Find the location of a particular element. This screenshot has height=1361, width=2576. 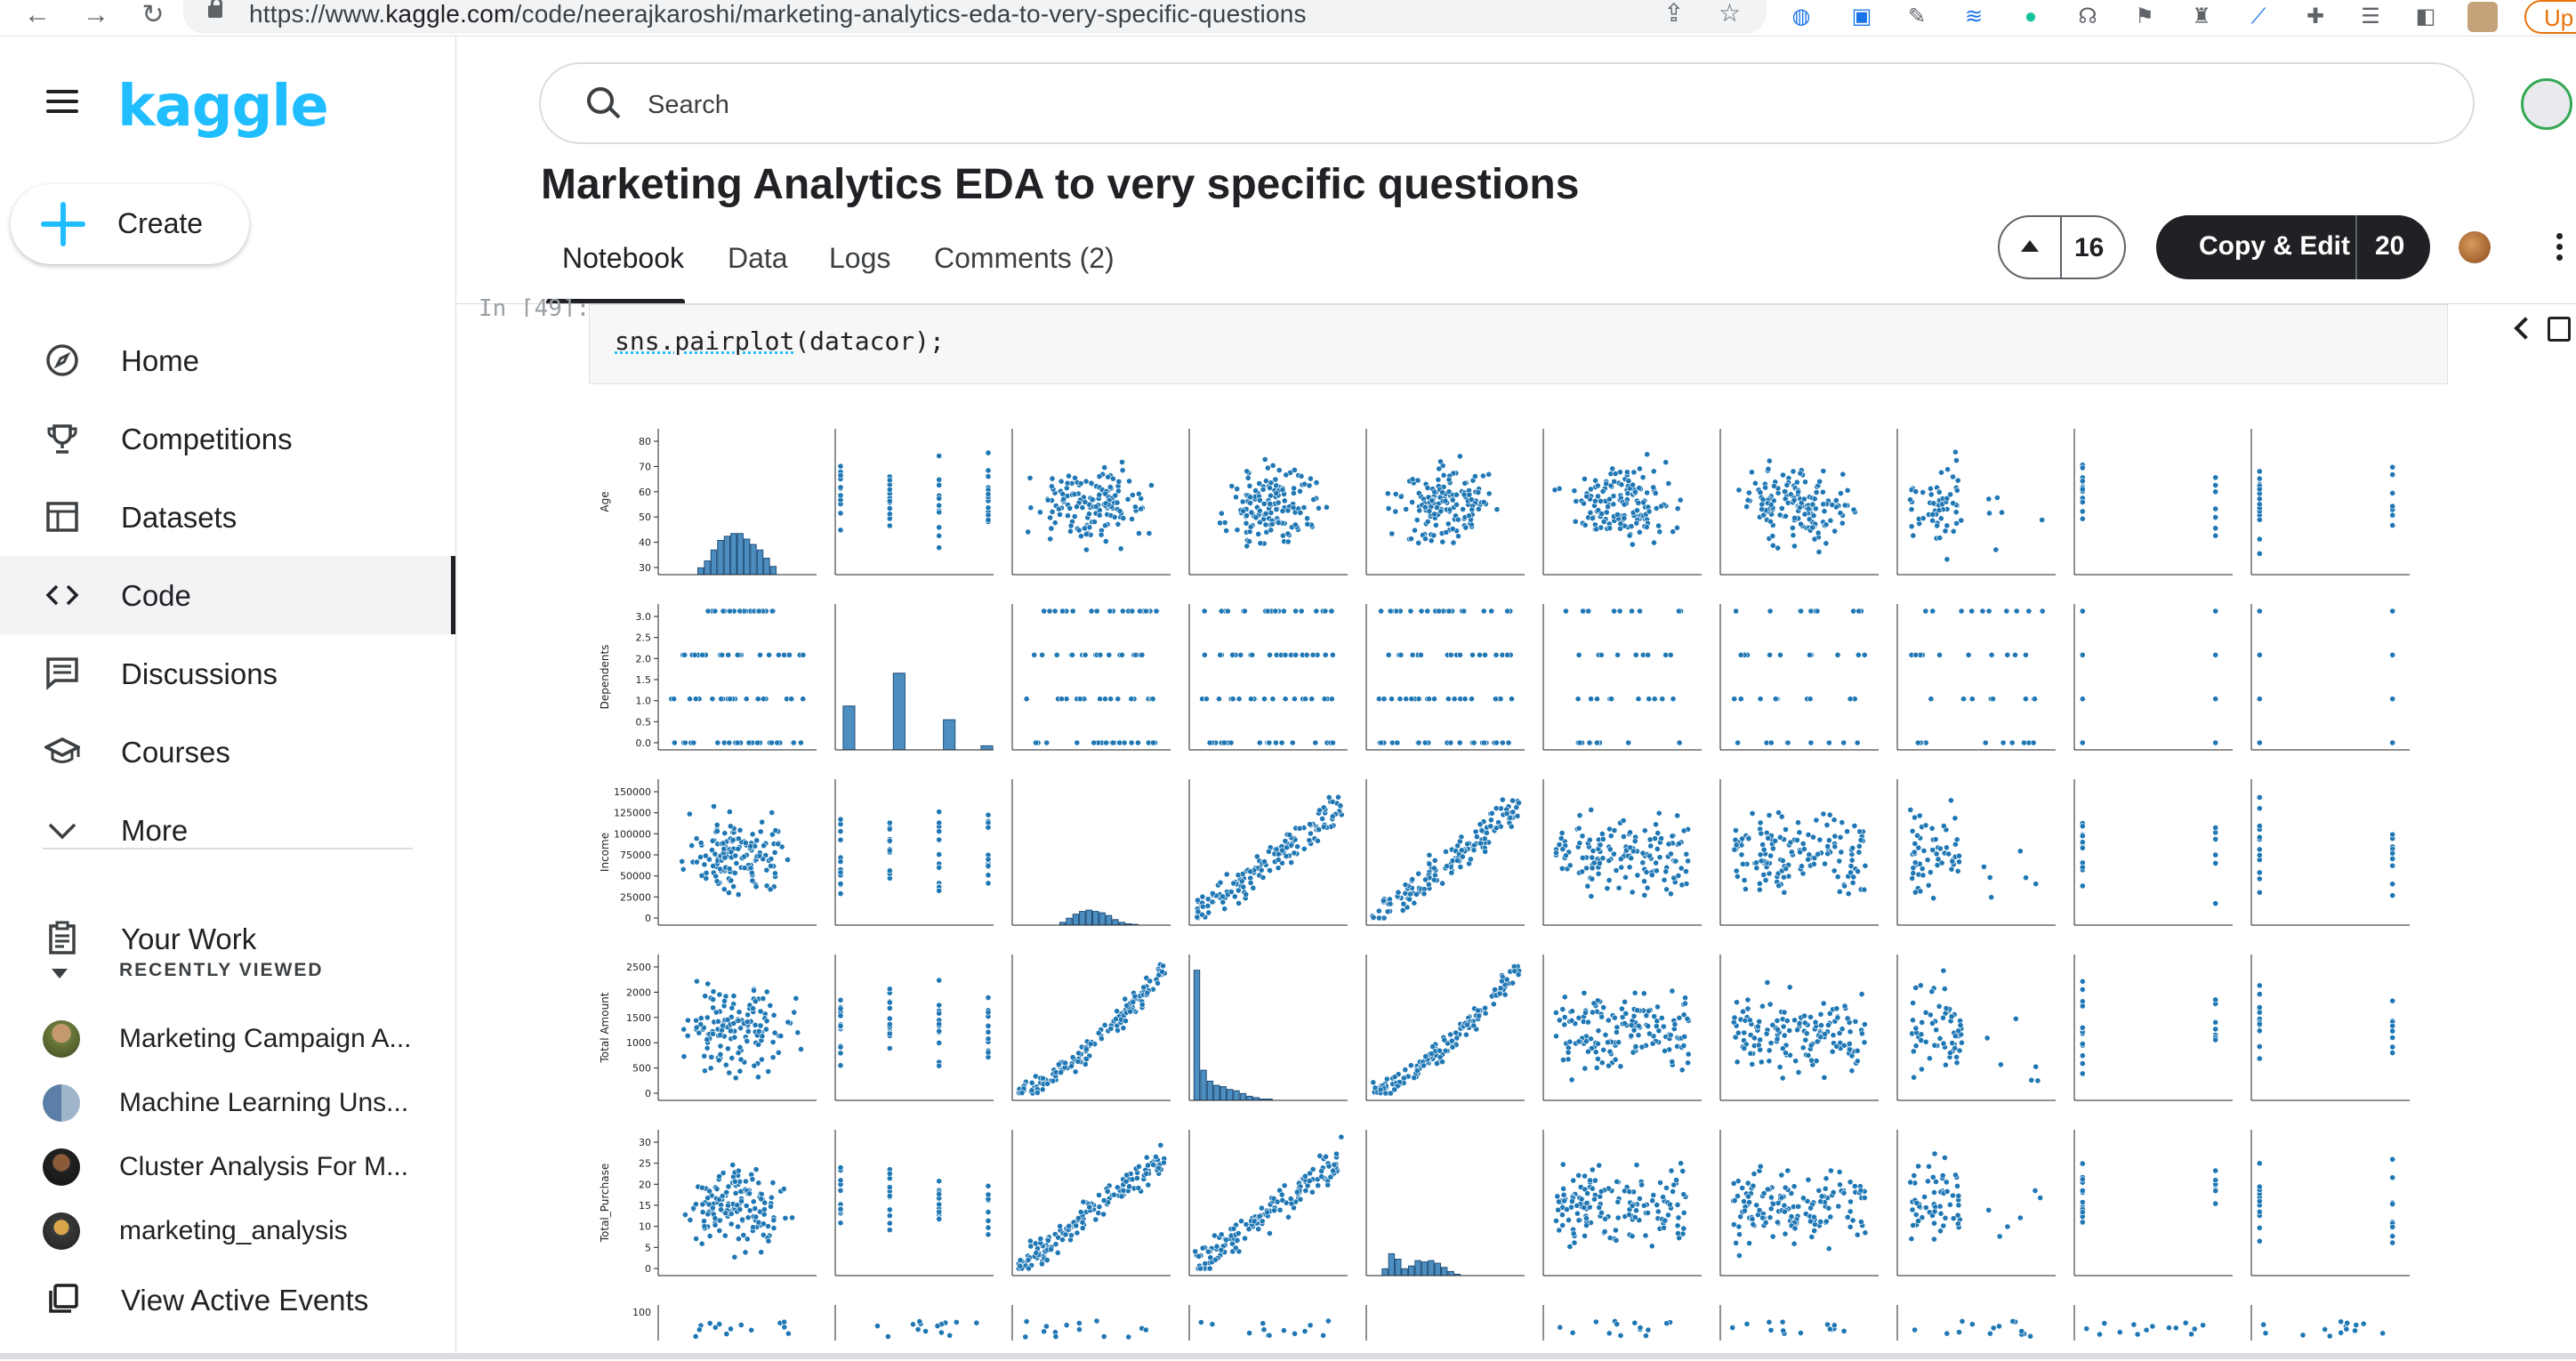

tab-comments: Comments (2) is located at coordinates (1024, 258).